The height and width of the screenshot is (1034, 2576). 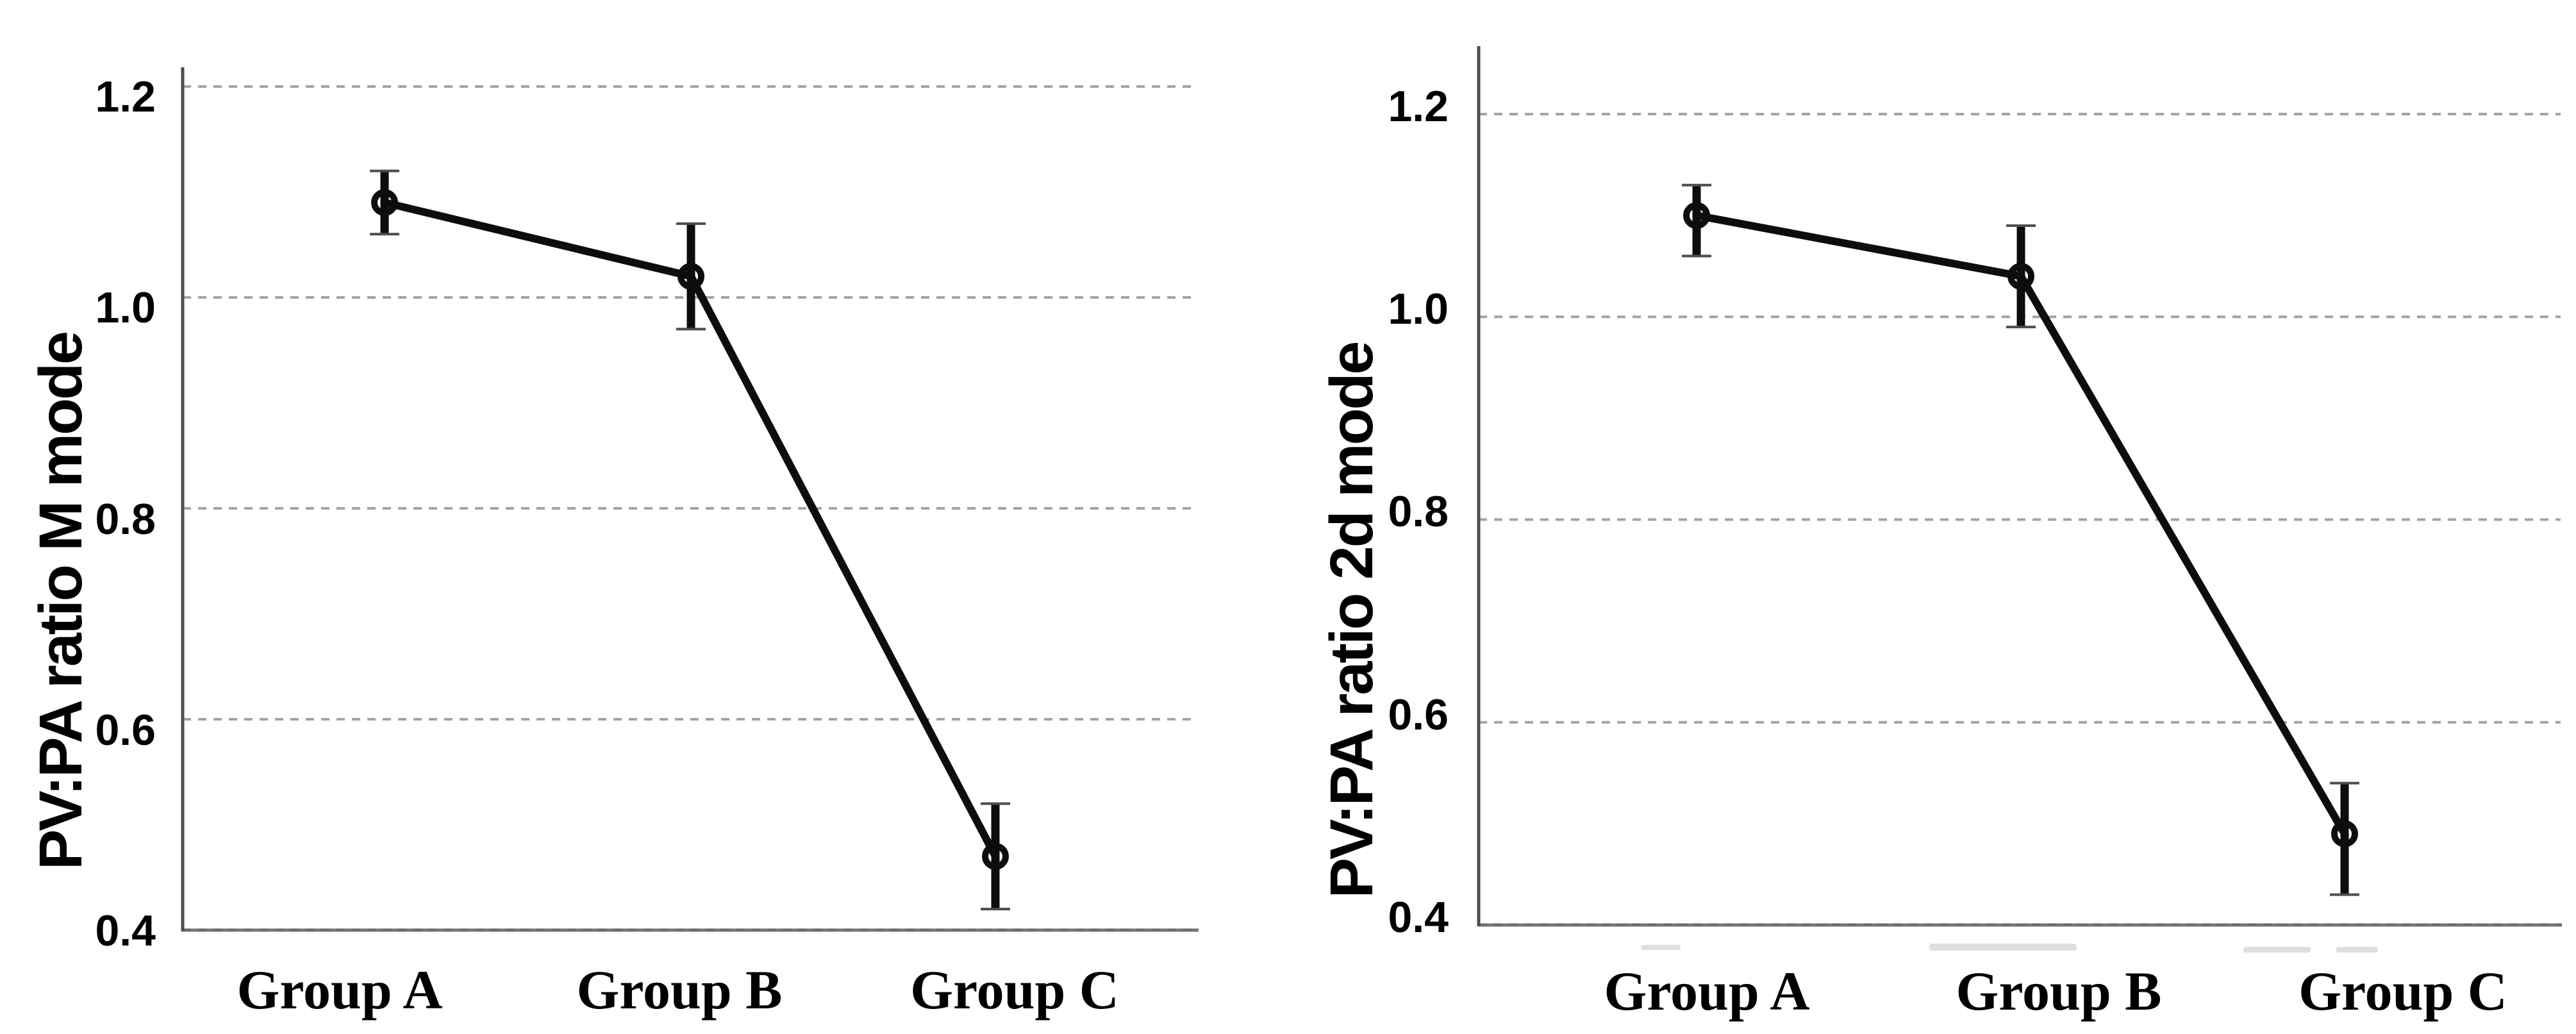 What do you see at coordinates (61, 601) in the screenshot?
I see `y-axis-title-m-mode: PV:PA ratio M mode` at bounding box center [61, 601].